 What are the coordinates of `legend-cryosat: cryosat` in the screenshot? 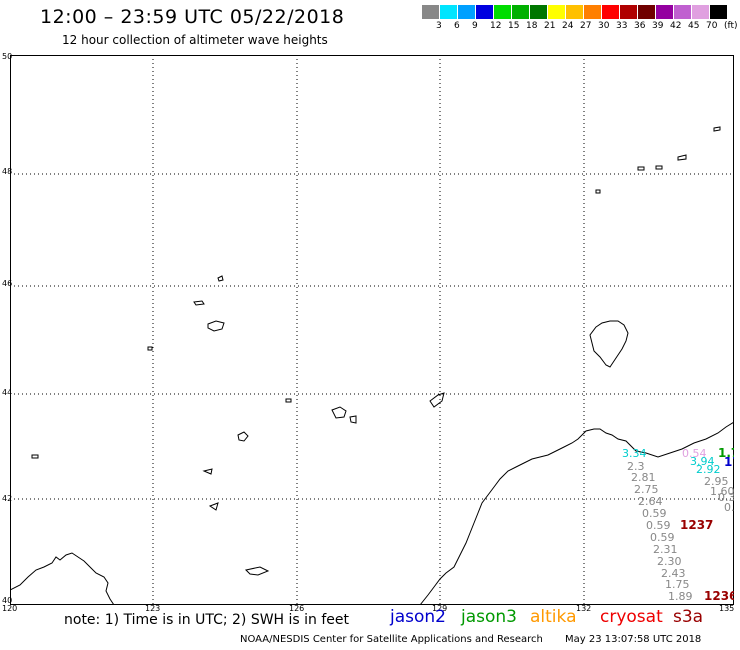 It's located at (631, 617).